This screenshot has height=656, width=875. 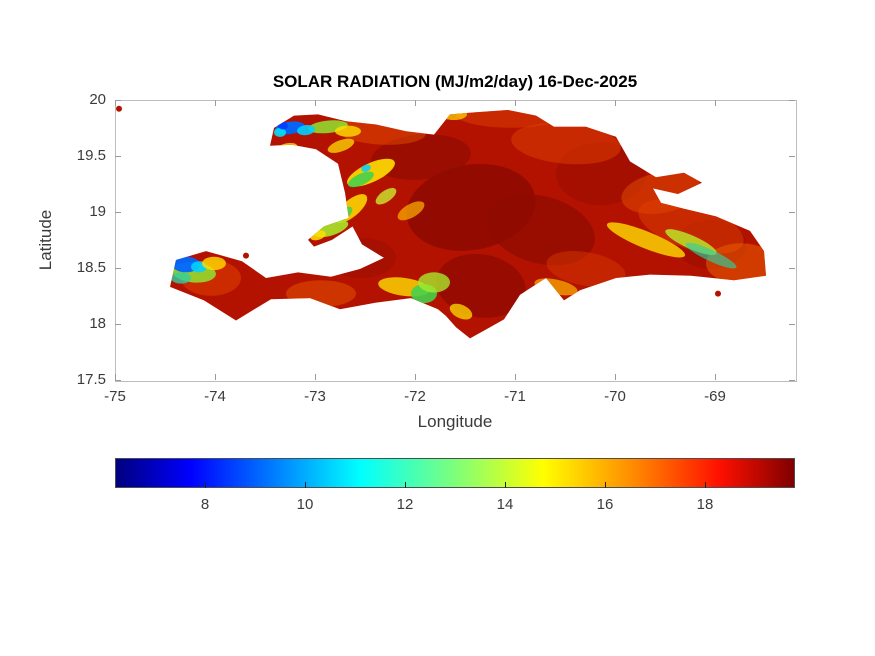 What do you see at coordinates (455, 81) in the screenshot?
I see `chart-title: SOLAR RADIATION (MJ/m2/day) 16-Dec-2025` at bounding box center [455, 81].